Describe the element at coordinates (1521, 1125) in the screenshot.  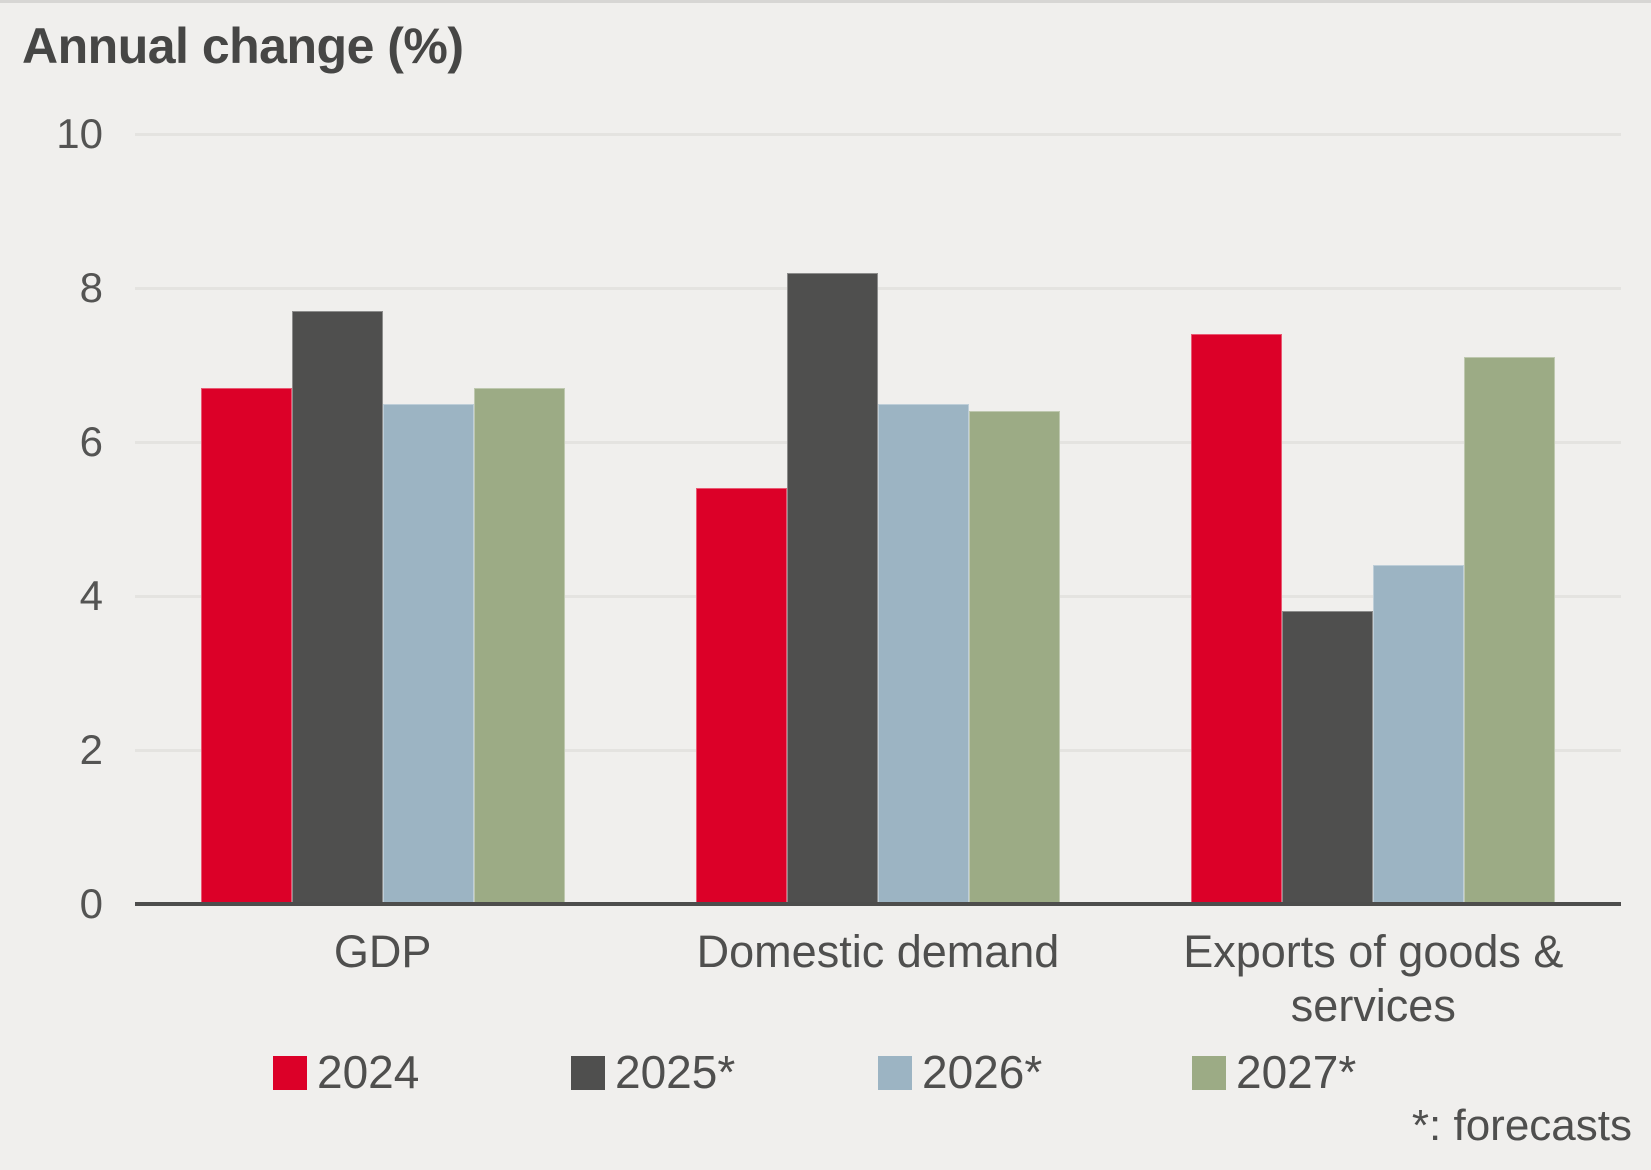
I see `forecast-footnote: *: forecasts` at that location.